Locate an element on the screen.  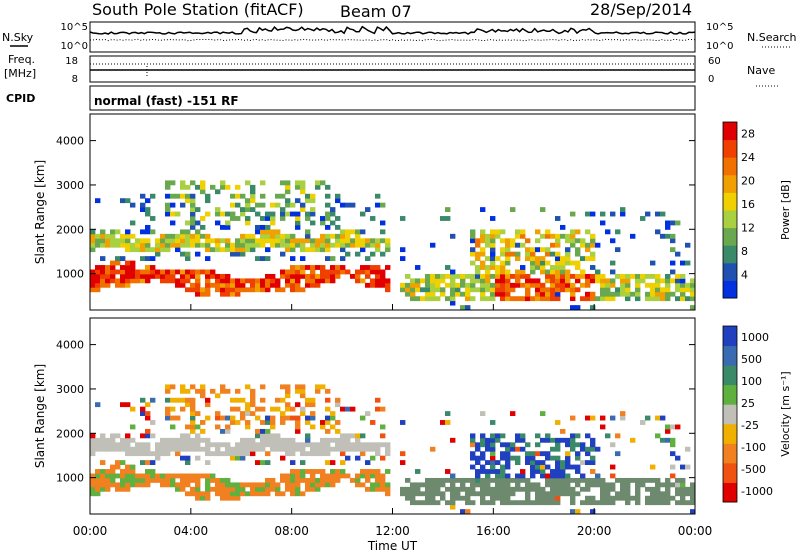
colorbar-tick-label: -25 is located at coordinates (750, 425).